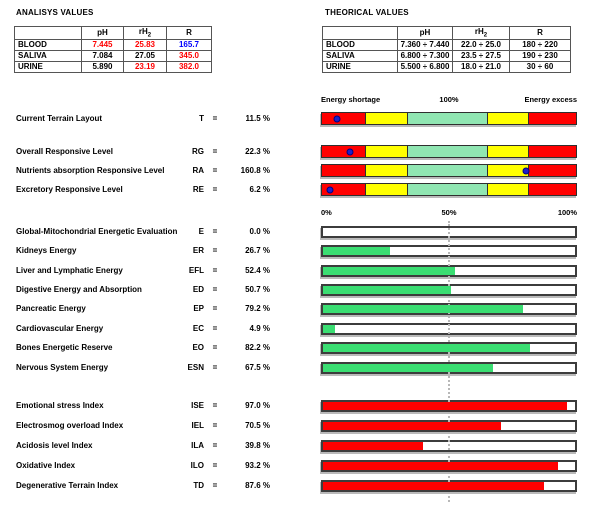 This screenshot has height=518, width=600. I want to click on value-cell: 345.0, so click(189, 55).